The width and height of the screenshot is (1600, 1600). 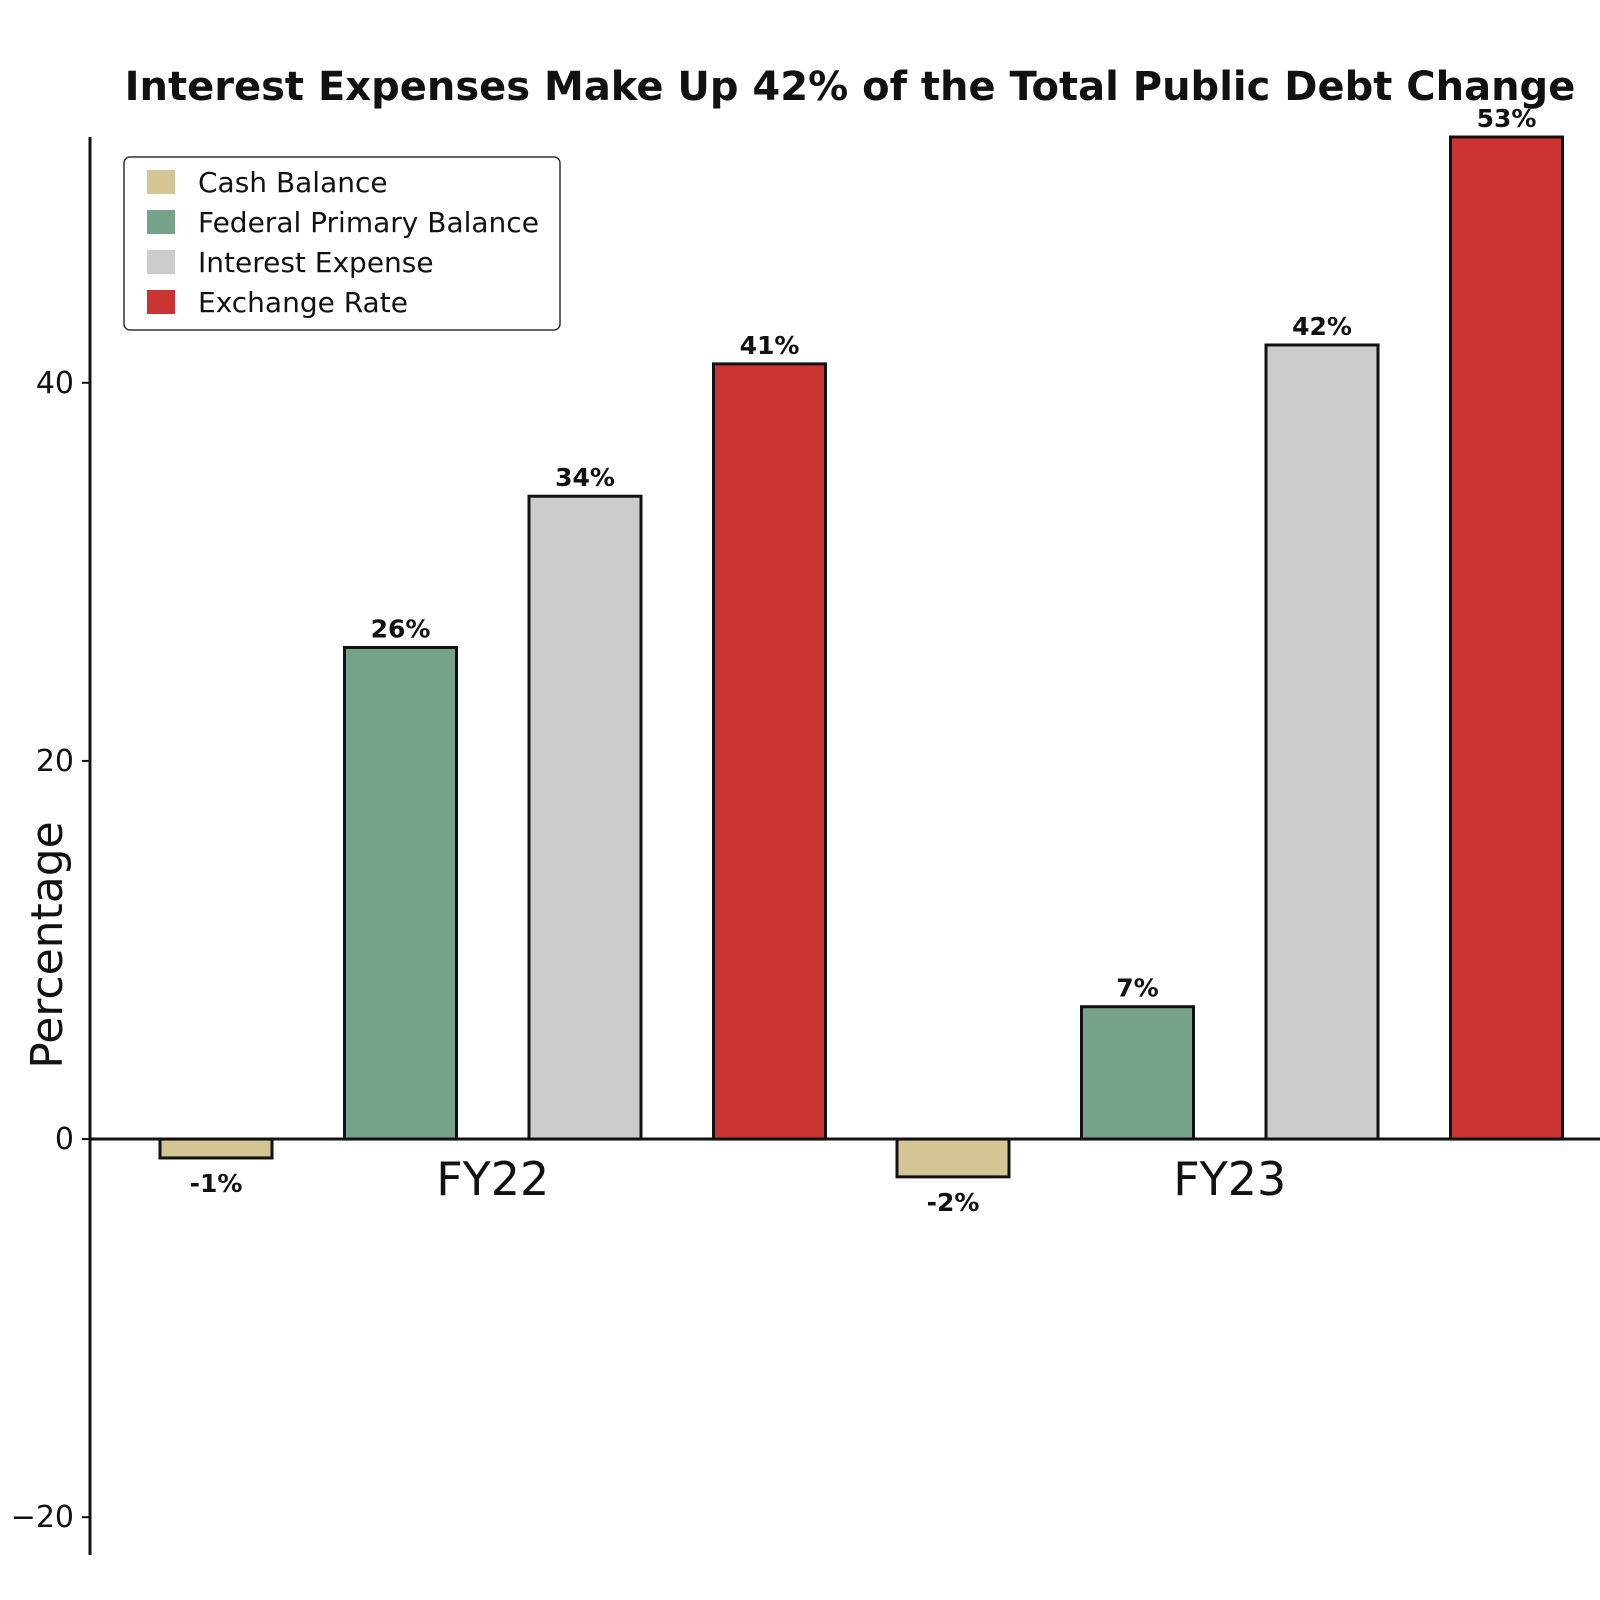 I want to click on bar-fy22-federal-primary-balance, so click(x=400, y=893).